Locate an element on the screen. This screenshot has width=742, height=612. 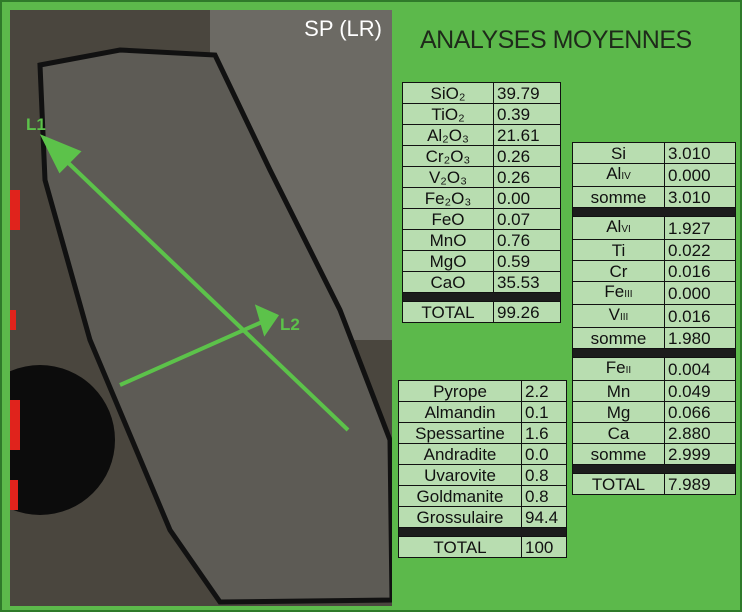
cell-value: 2.880 is located at coordinates (700, 433).